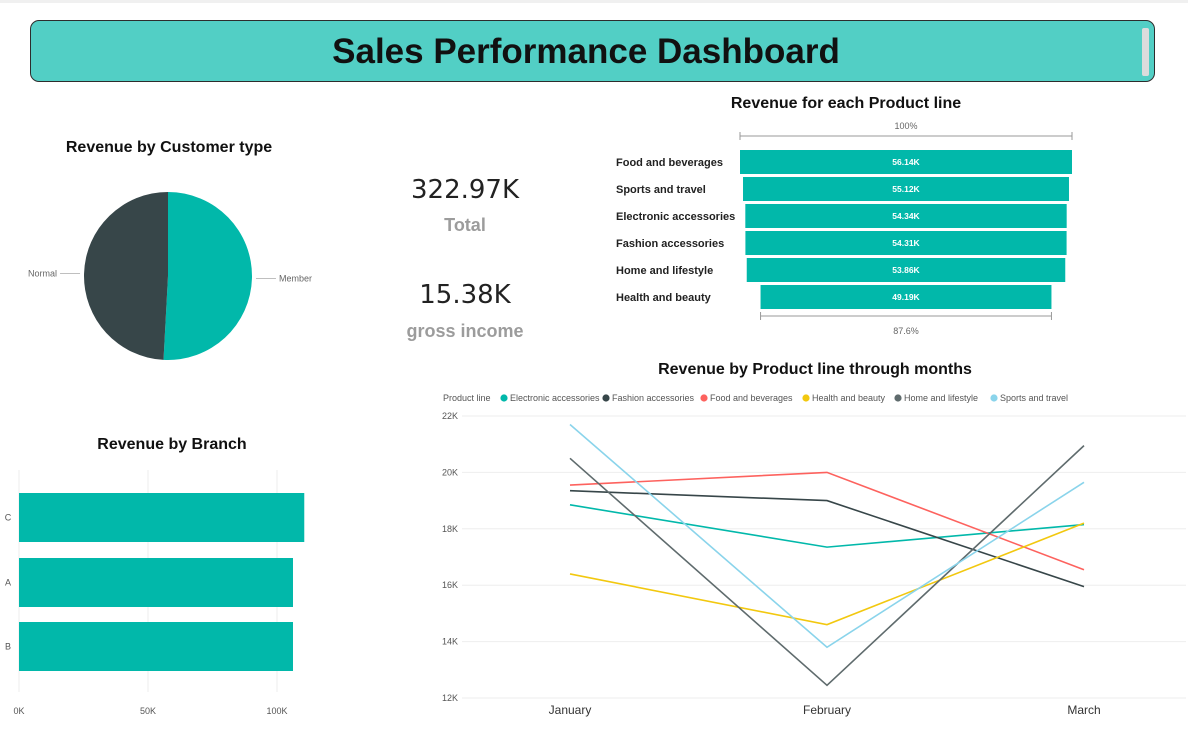 The image size is (1188, 740). Describe the element at coordinates (465, 190) in the screenshot. I see `total-revenue-value: 322.97K` at that location.